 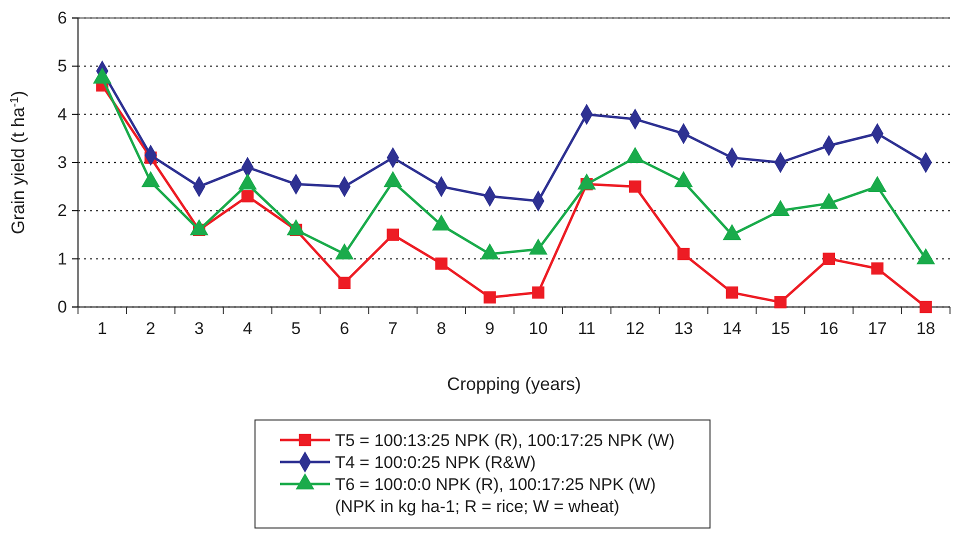 What do you see at coordinates (514, 384) in the screenshot?
I see `x-axis-title: Cropping (years)` at bounding box center [514, 384].